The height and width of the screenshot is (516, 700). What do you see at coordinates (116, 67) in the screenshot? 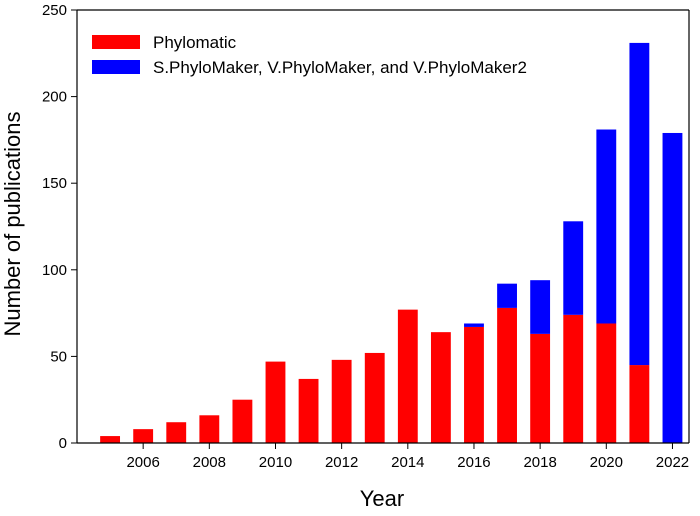
I see `legend-swatch-phylomaker` at bounding box center [116, 67].